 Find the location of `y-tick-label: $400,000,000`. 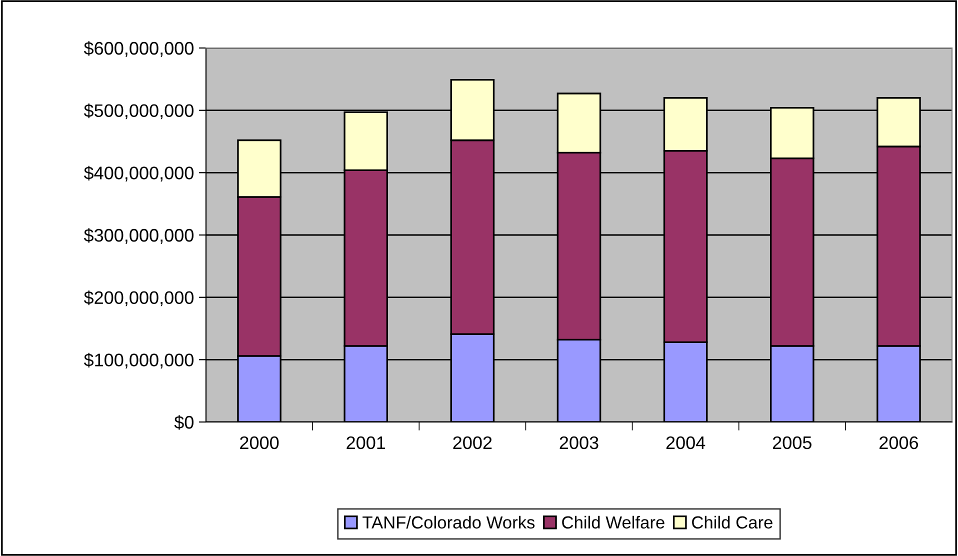

y-tick-label: $400,000,000 is located at coordinates (139, 174).